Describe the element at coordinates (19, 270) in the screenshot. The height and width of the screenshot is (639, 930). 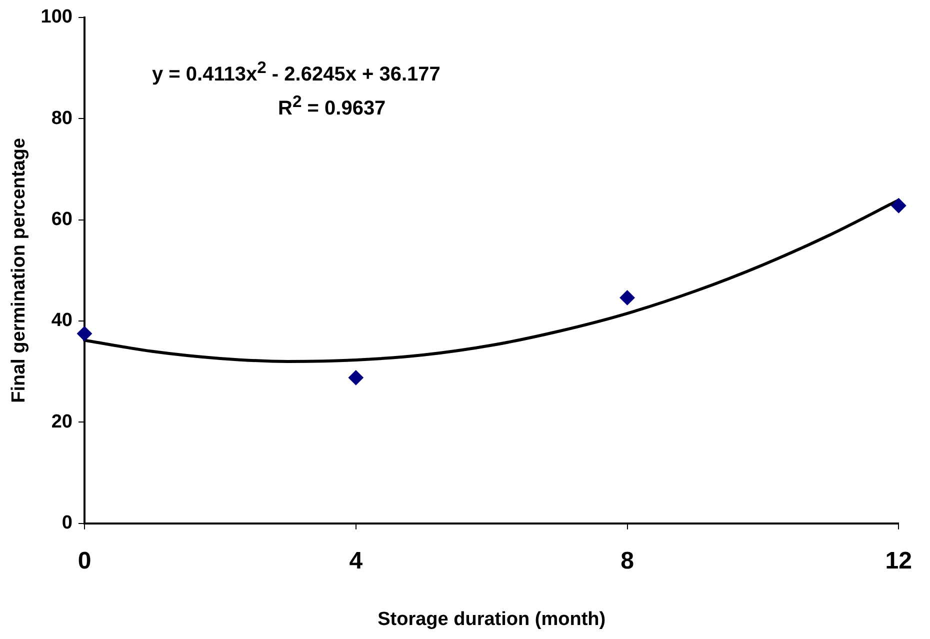
I see `y-axis-title: Final germination percentage` at that location.